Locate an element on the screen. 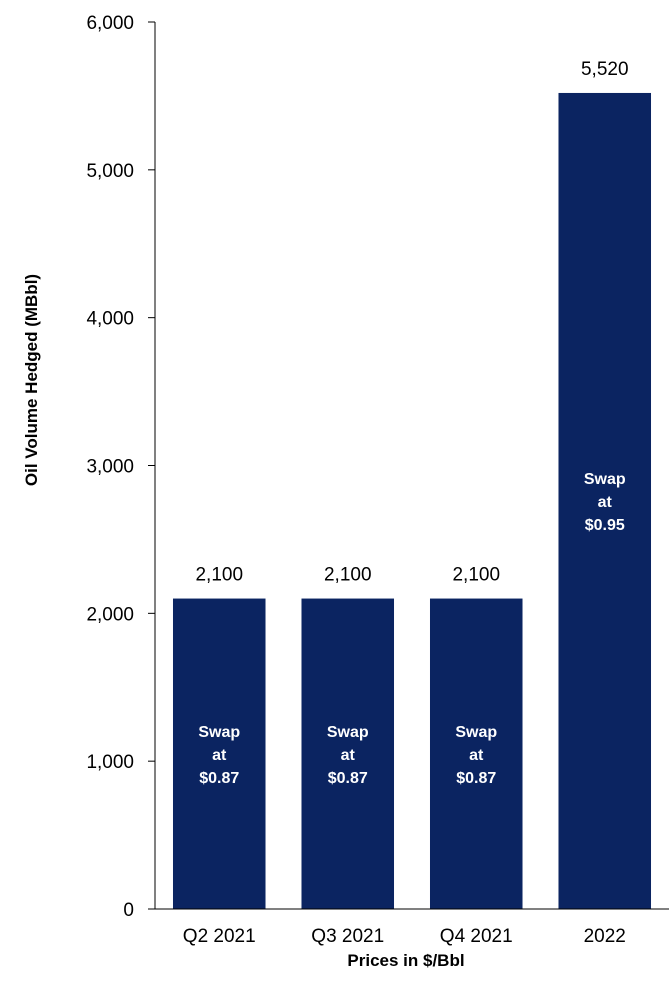 Image resolution: width=671 pixels, height=981 pixels. y-tick-label: 2,000 is located at coordinates (110, 614).